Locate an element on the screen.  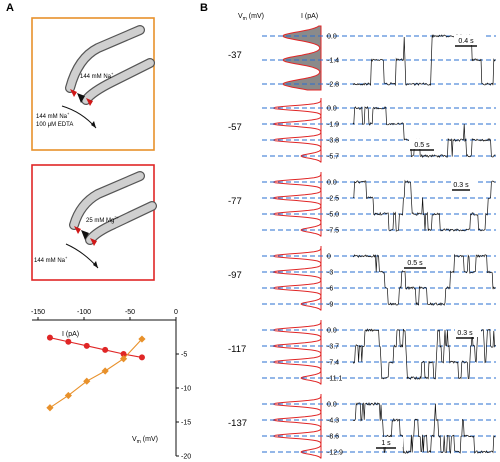
iv-series is located at coordinates (96, 373).